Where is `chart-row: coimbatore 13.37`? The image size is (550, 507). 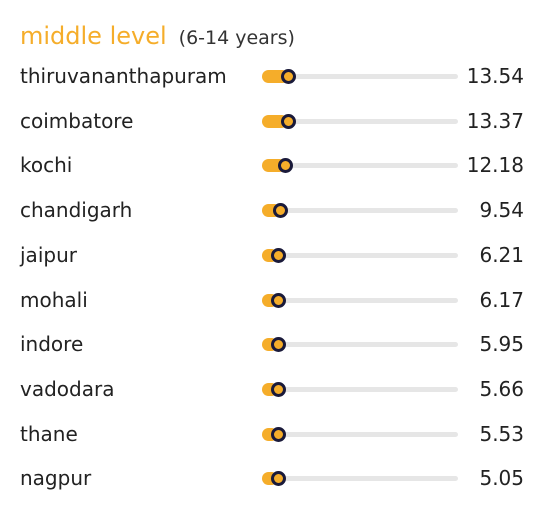
chart-row: coimbatore 13.37 is located at coordinates (275, 121).